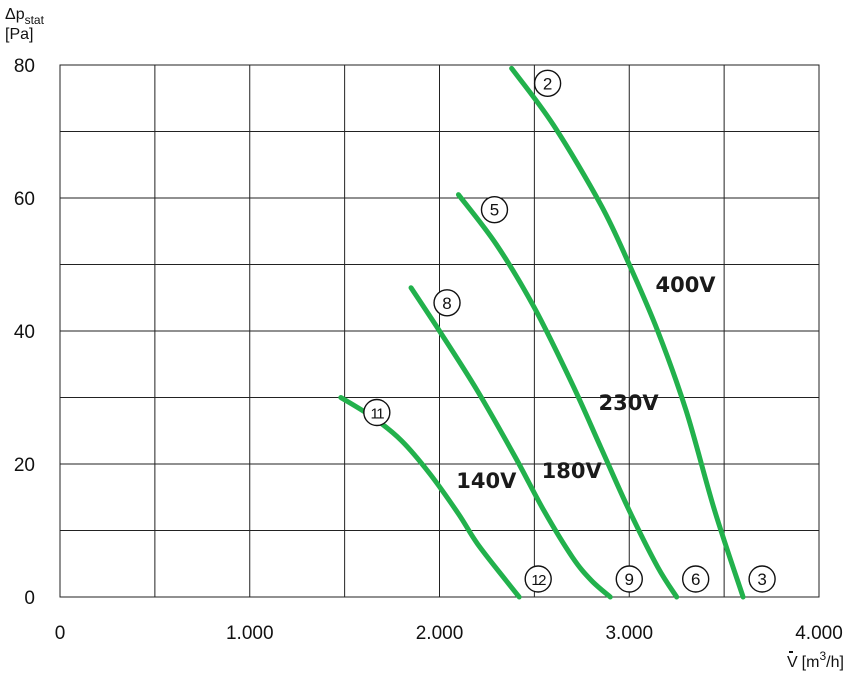  Describe the element at coordinates (629, 633) in the screenshot. I see `x-tick-label: 3.000` at that location.